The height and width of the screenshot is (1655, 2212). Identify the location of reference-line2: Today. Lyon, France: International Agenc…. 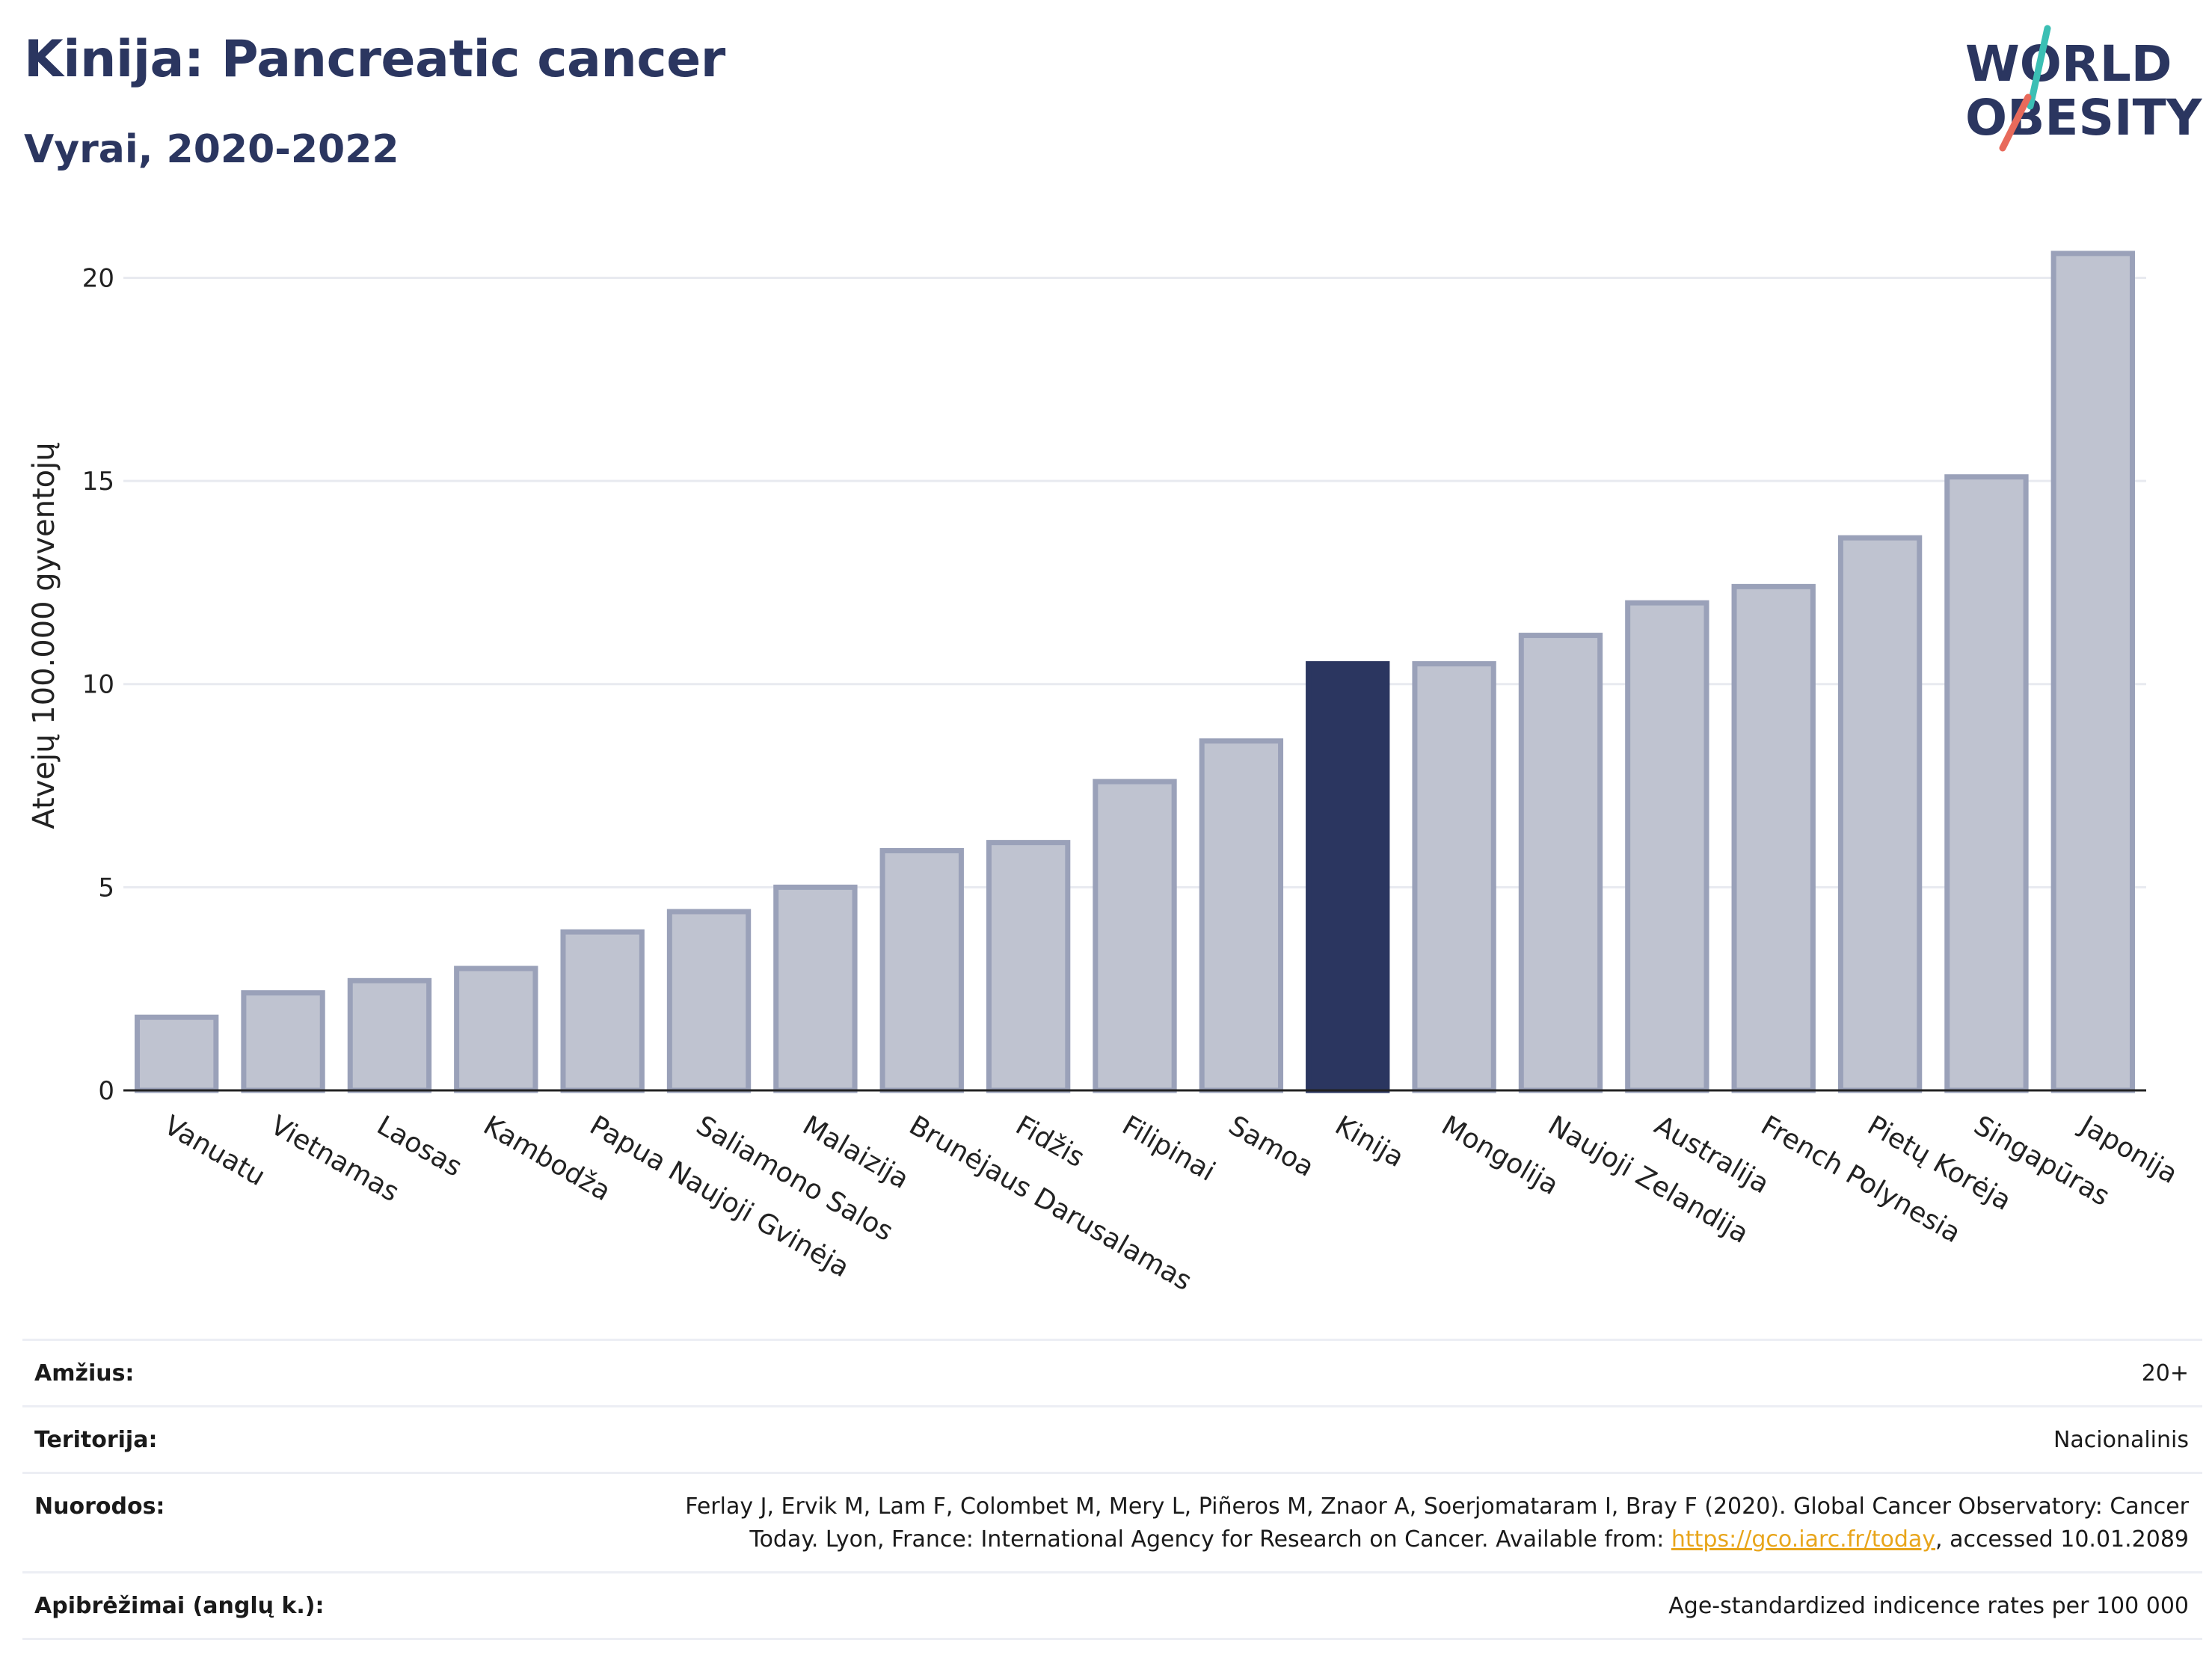
(1210, 1539).